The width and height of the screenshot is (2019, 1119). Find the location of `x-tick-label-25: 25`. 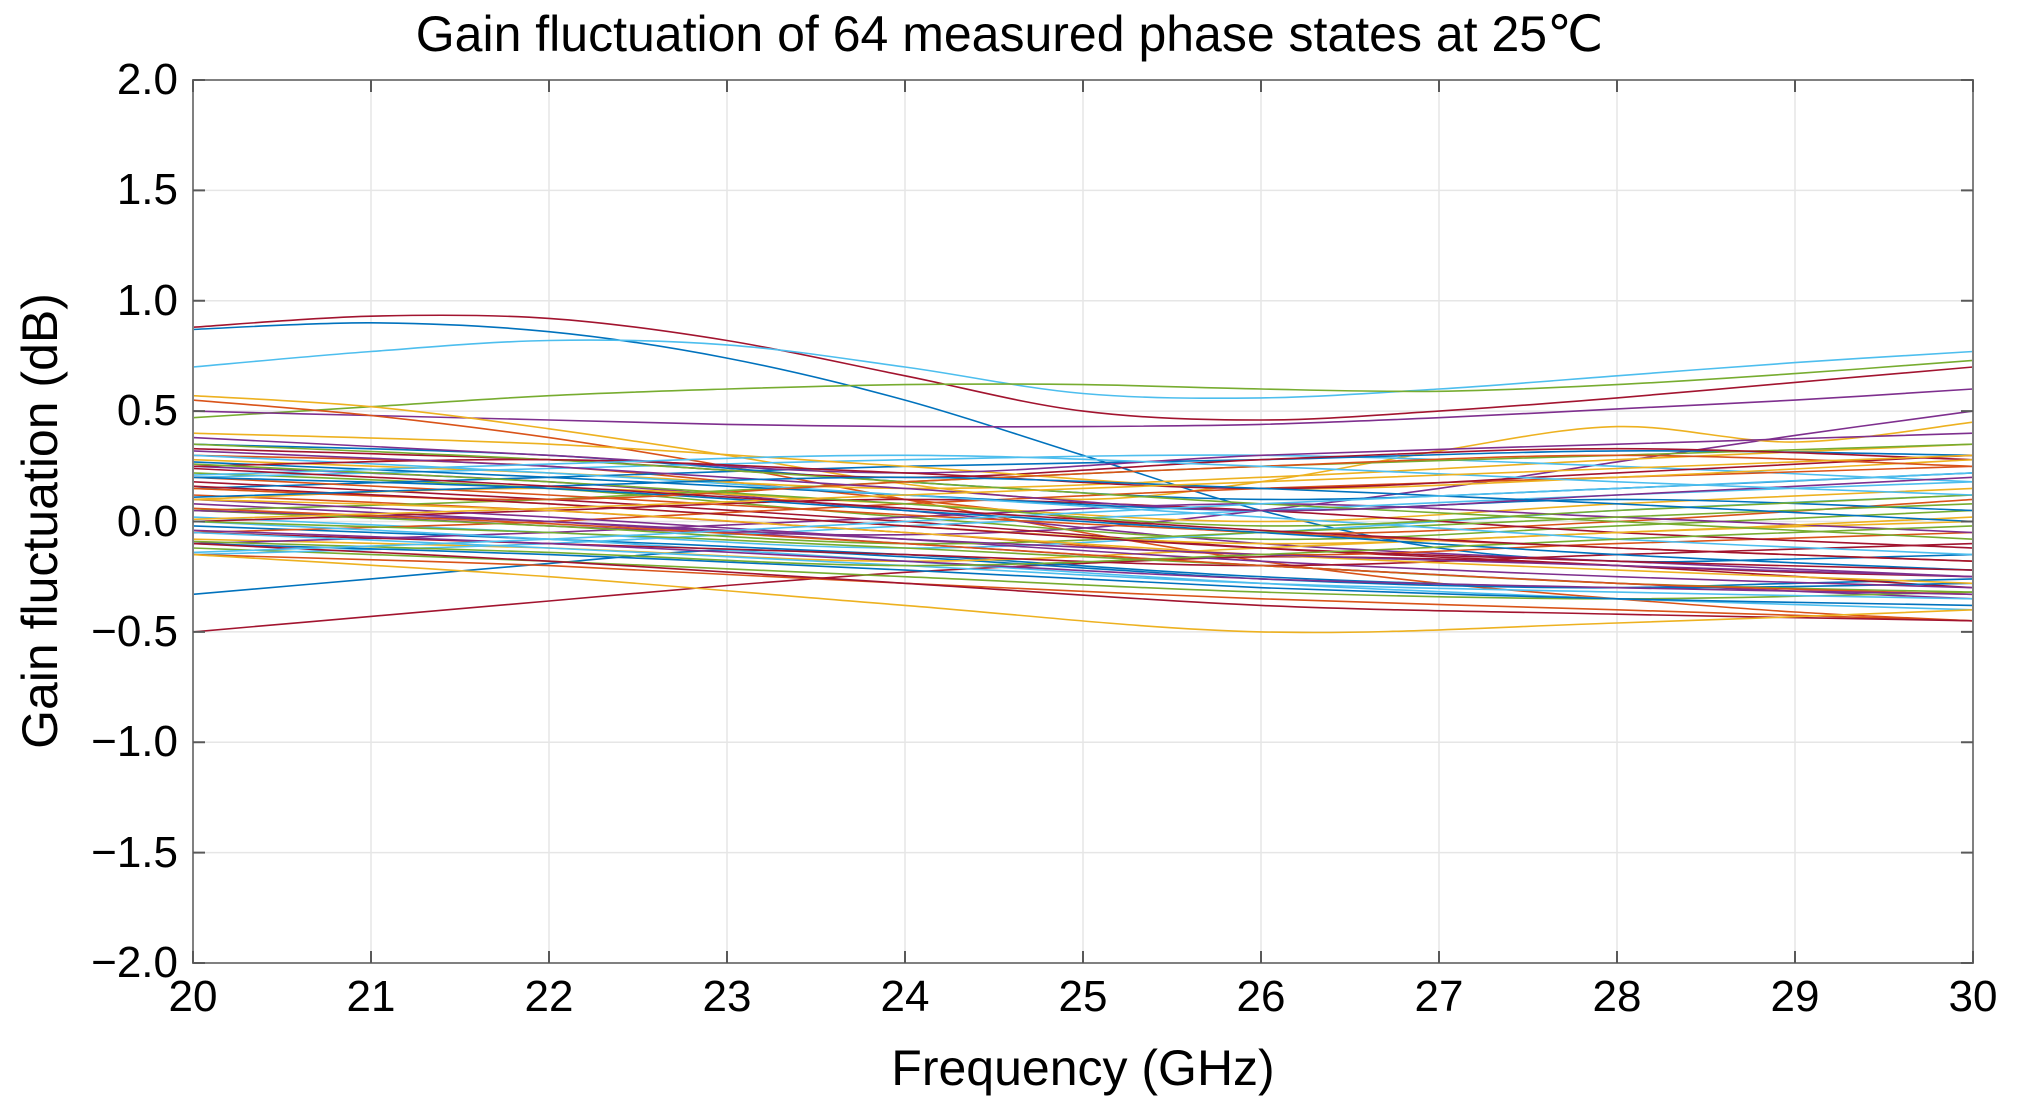

x-tick-label-25: 25 is located at coordinates (1083, 996).